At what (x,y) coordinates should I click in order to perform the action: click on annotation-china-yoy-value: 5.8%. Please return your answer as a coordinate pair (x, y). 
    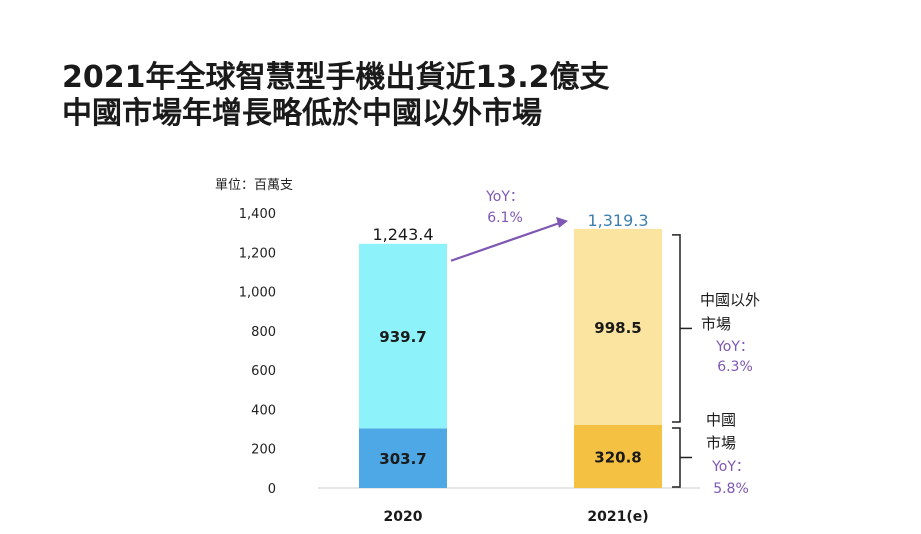
    Looking at the image, I should click on (731, 489).